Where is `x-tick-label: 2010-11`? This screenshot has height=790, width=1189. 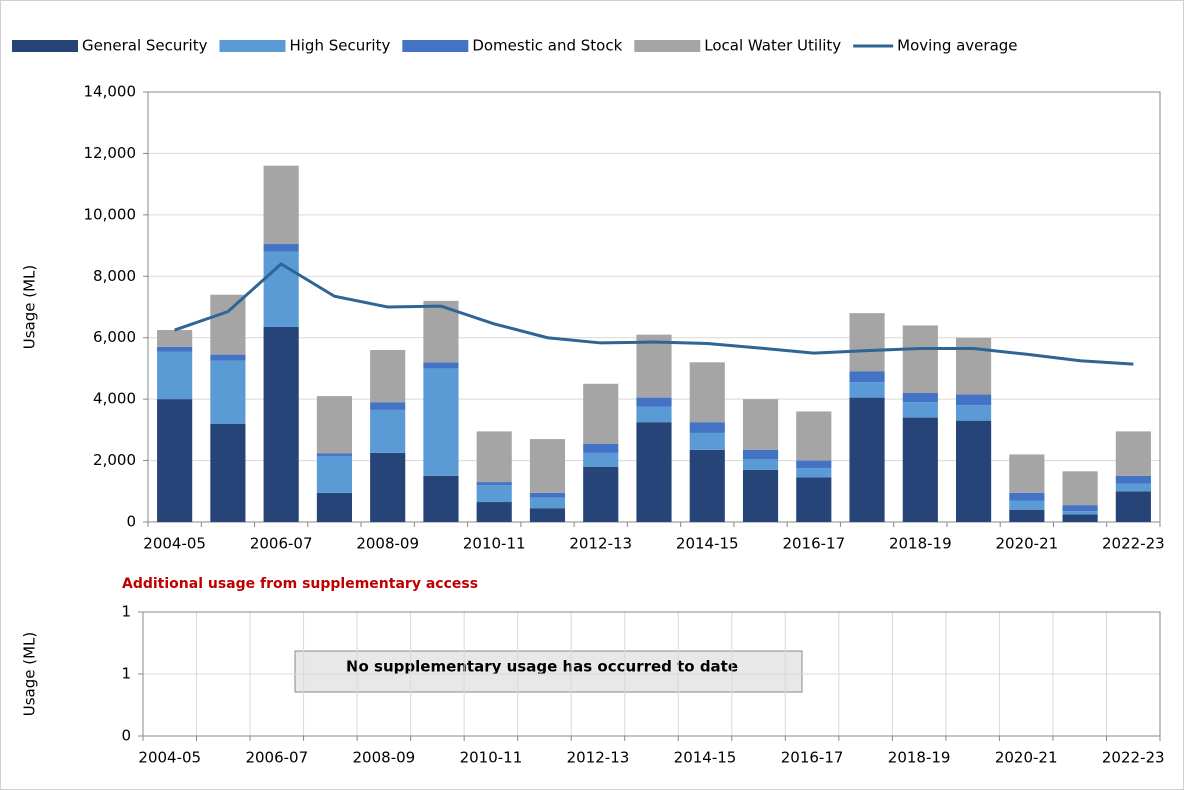 x-tick-label: 2010-11 is located at coordinates (491, 758).